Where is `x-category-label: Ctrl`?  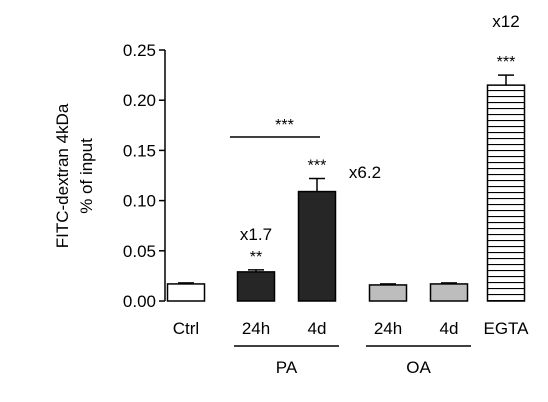
x-category-label: Ctrl is located at coordinates (186, 328).